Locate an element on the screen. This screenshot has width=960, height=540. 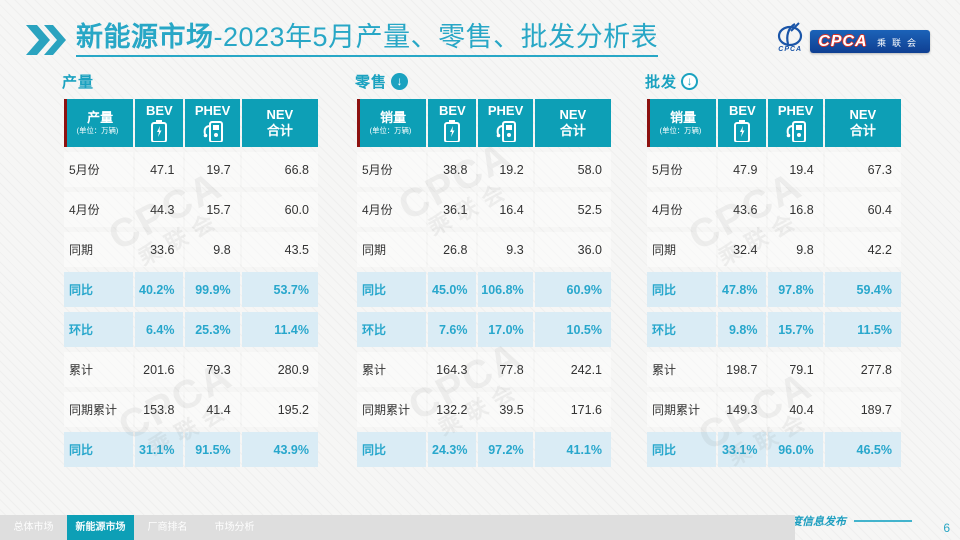
down-arrow-icon: ↓ is located at coordinates (690, 81).